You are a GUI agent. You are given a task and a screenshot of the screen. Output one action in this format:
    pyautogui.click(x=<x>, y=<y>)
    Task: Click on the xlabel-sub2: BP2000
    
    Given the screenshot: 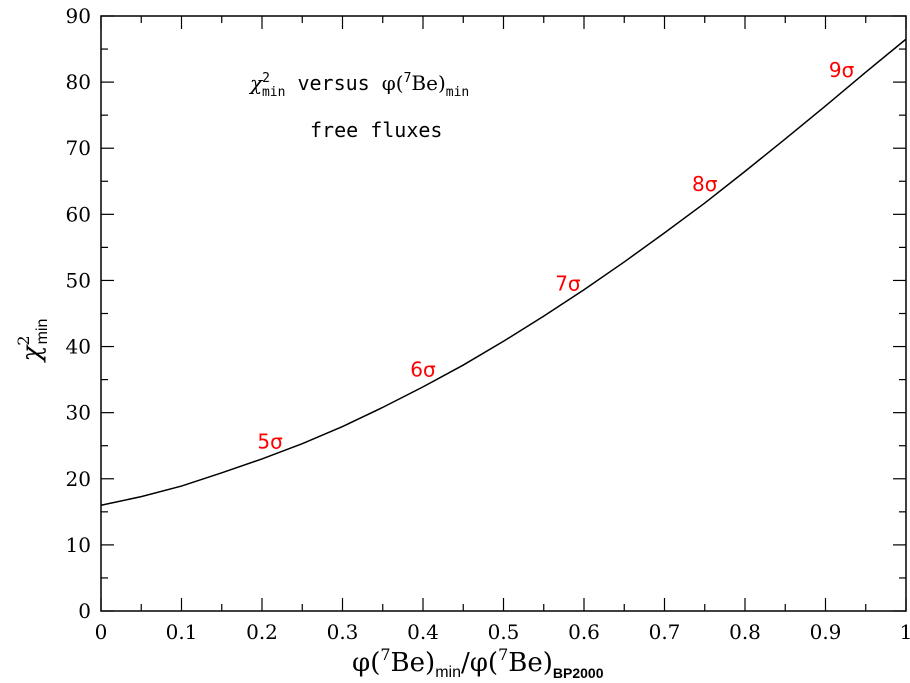 What is the action you would take?
    pyautogui.click(x=578, y=673)
    